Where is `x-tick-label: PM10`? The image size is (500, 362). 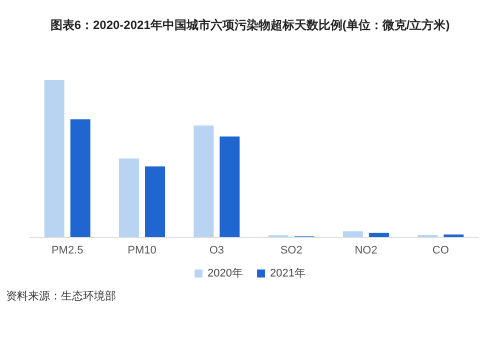 x-tick-label: PM10 is located at coordinates (142, 250).